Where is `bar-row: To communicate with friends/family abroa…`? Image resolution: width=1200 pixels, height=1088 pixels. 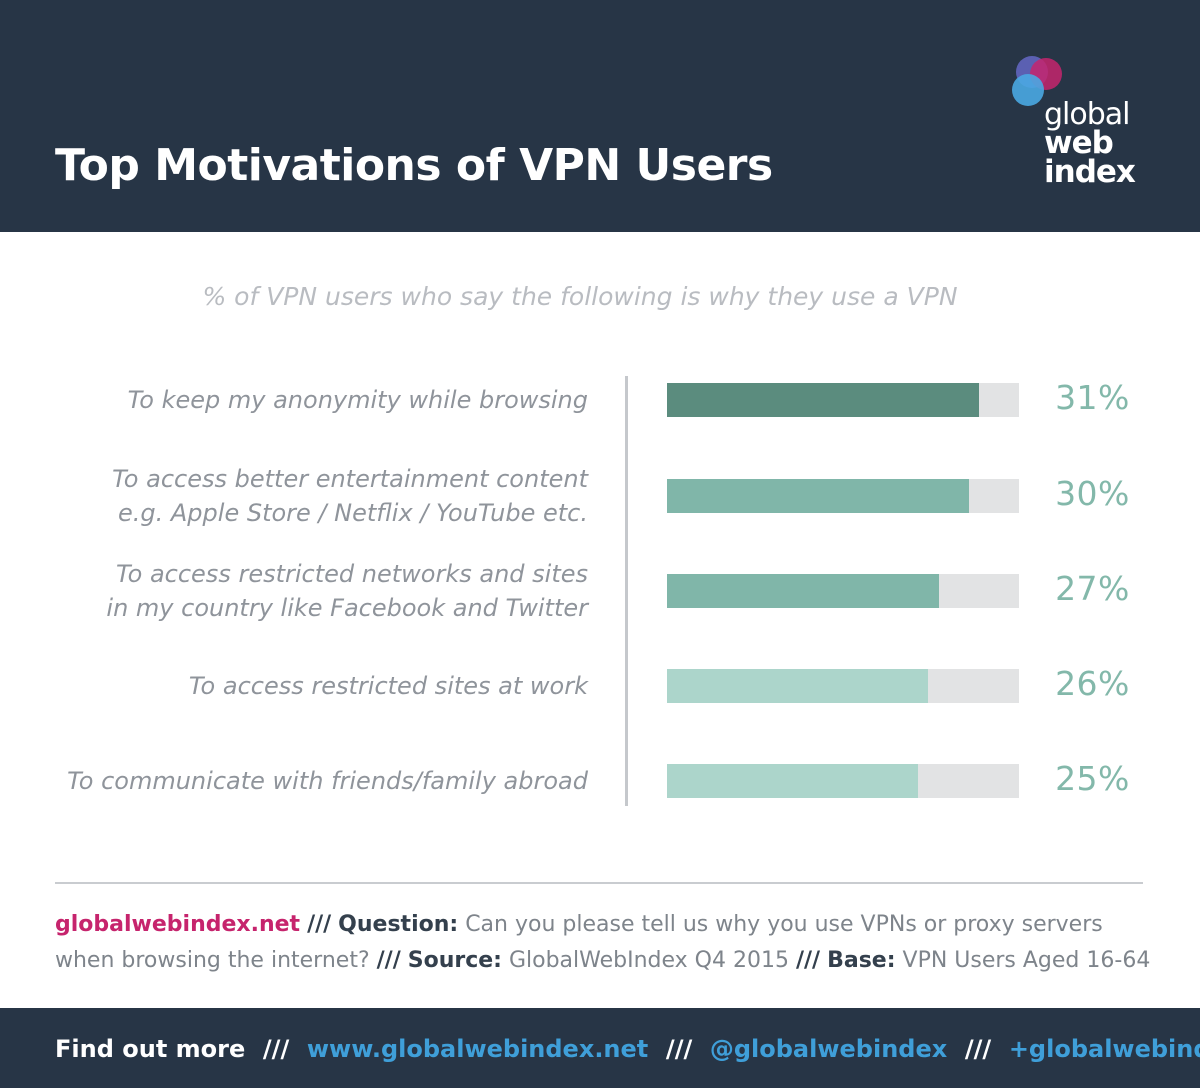 bar-row: To communicate with friends/family abroa… is located at coordinates (600, 781).